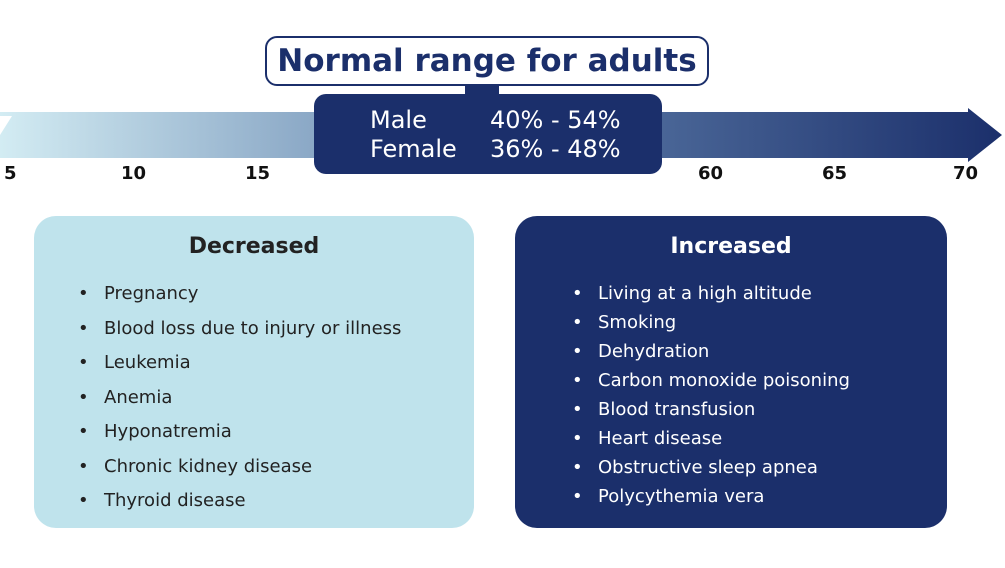 The height and width of the screenshot is (568, 1005). What do you see at coordinates (6, 125) in the screenshot?
I see `range-arrow-left-cap` at bounding box center [6, 125].